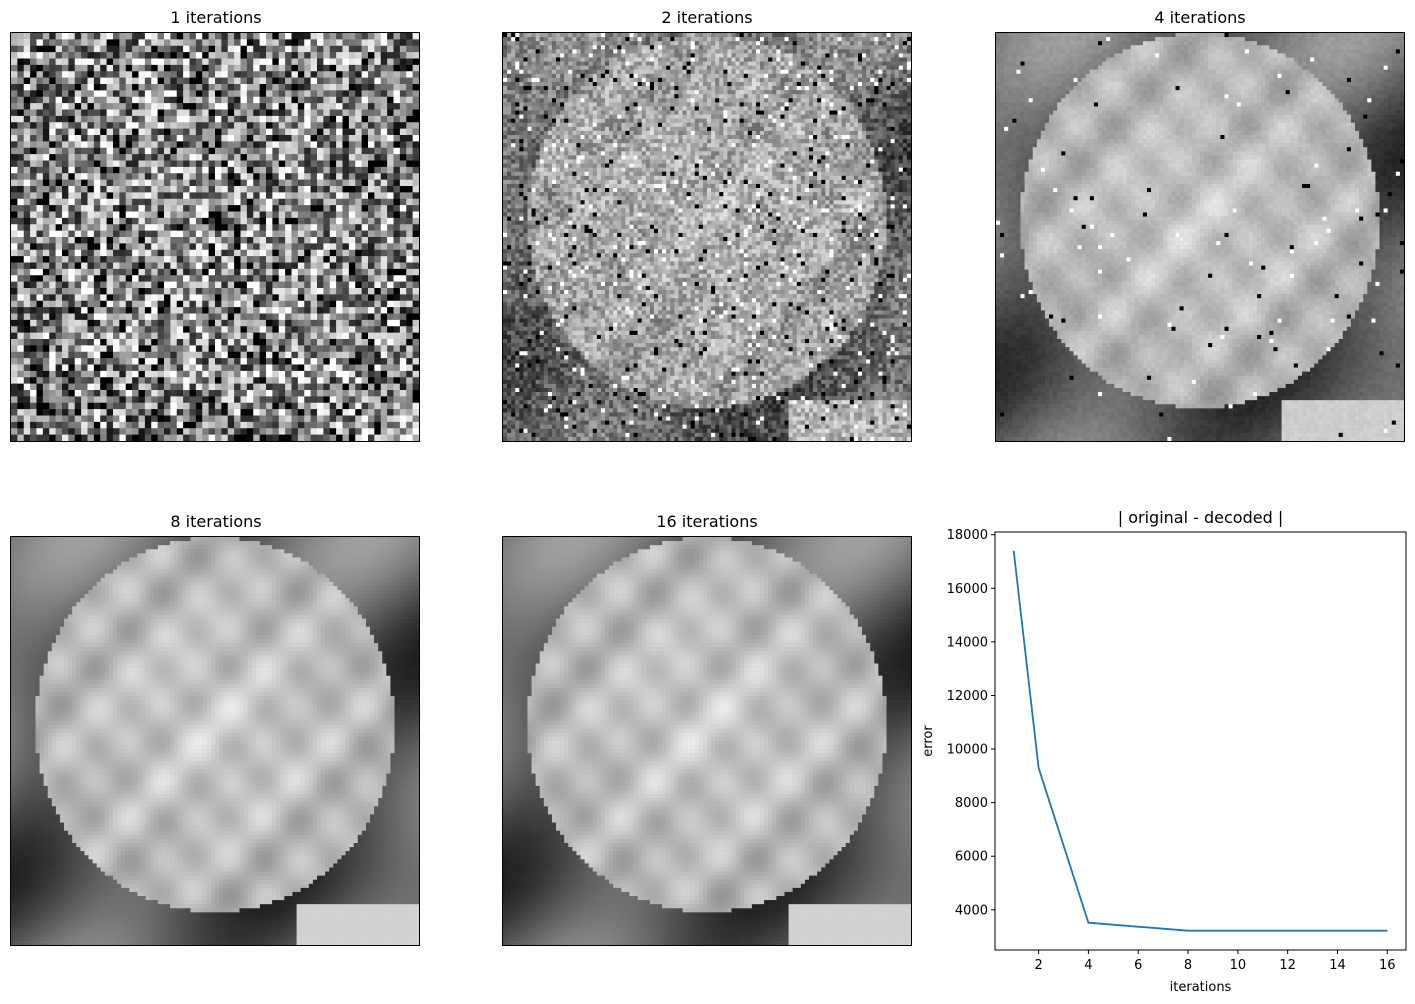 The width and height of the screenshot is (1415, 1004). Describe the element at coordinates (706, 17) in the screenshot. I see `panel-2-title: 2 iterations` at that location.